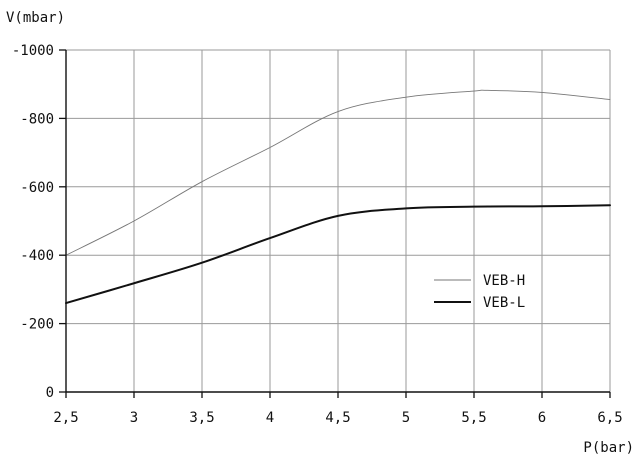  Describe the element at coordinates (50, 393) in the screenshot. I see `y-tick-label: 0` at that location.